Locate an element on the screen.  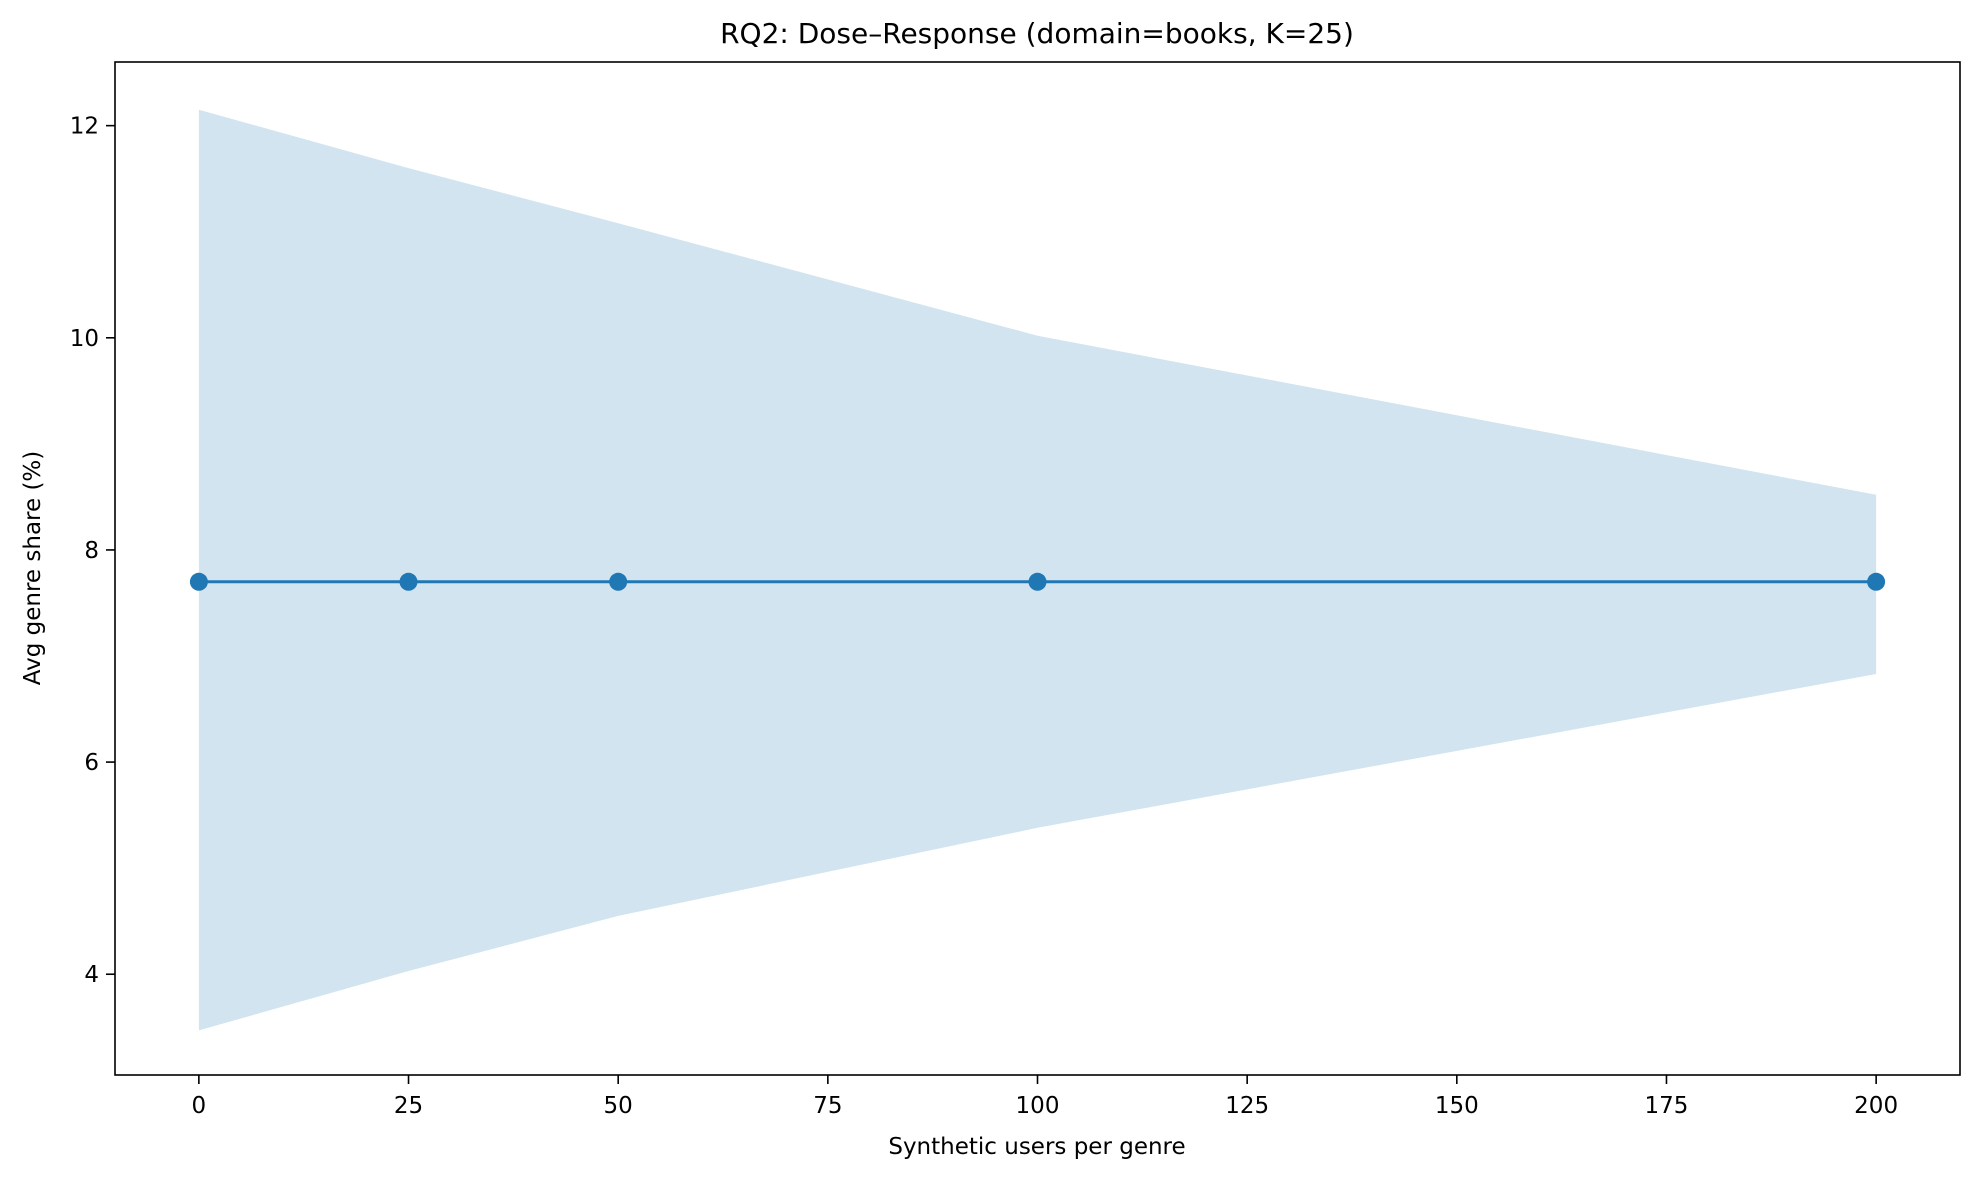
x-tick-label: 25 is located at coordinates (408, 1106).